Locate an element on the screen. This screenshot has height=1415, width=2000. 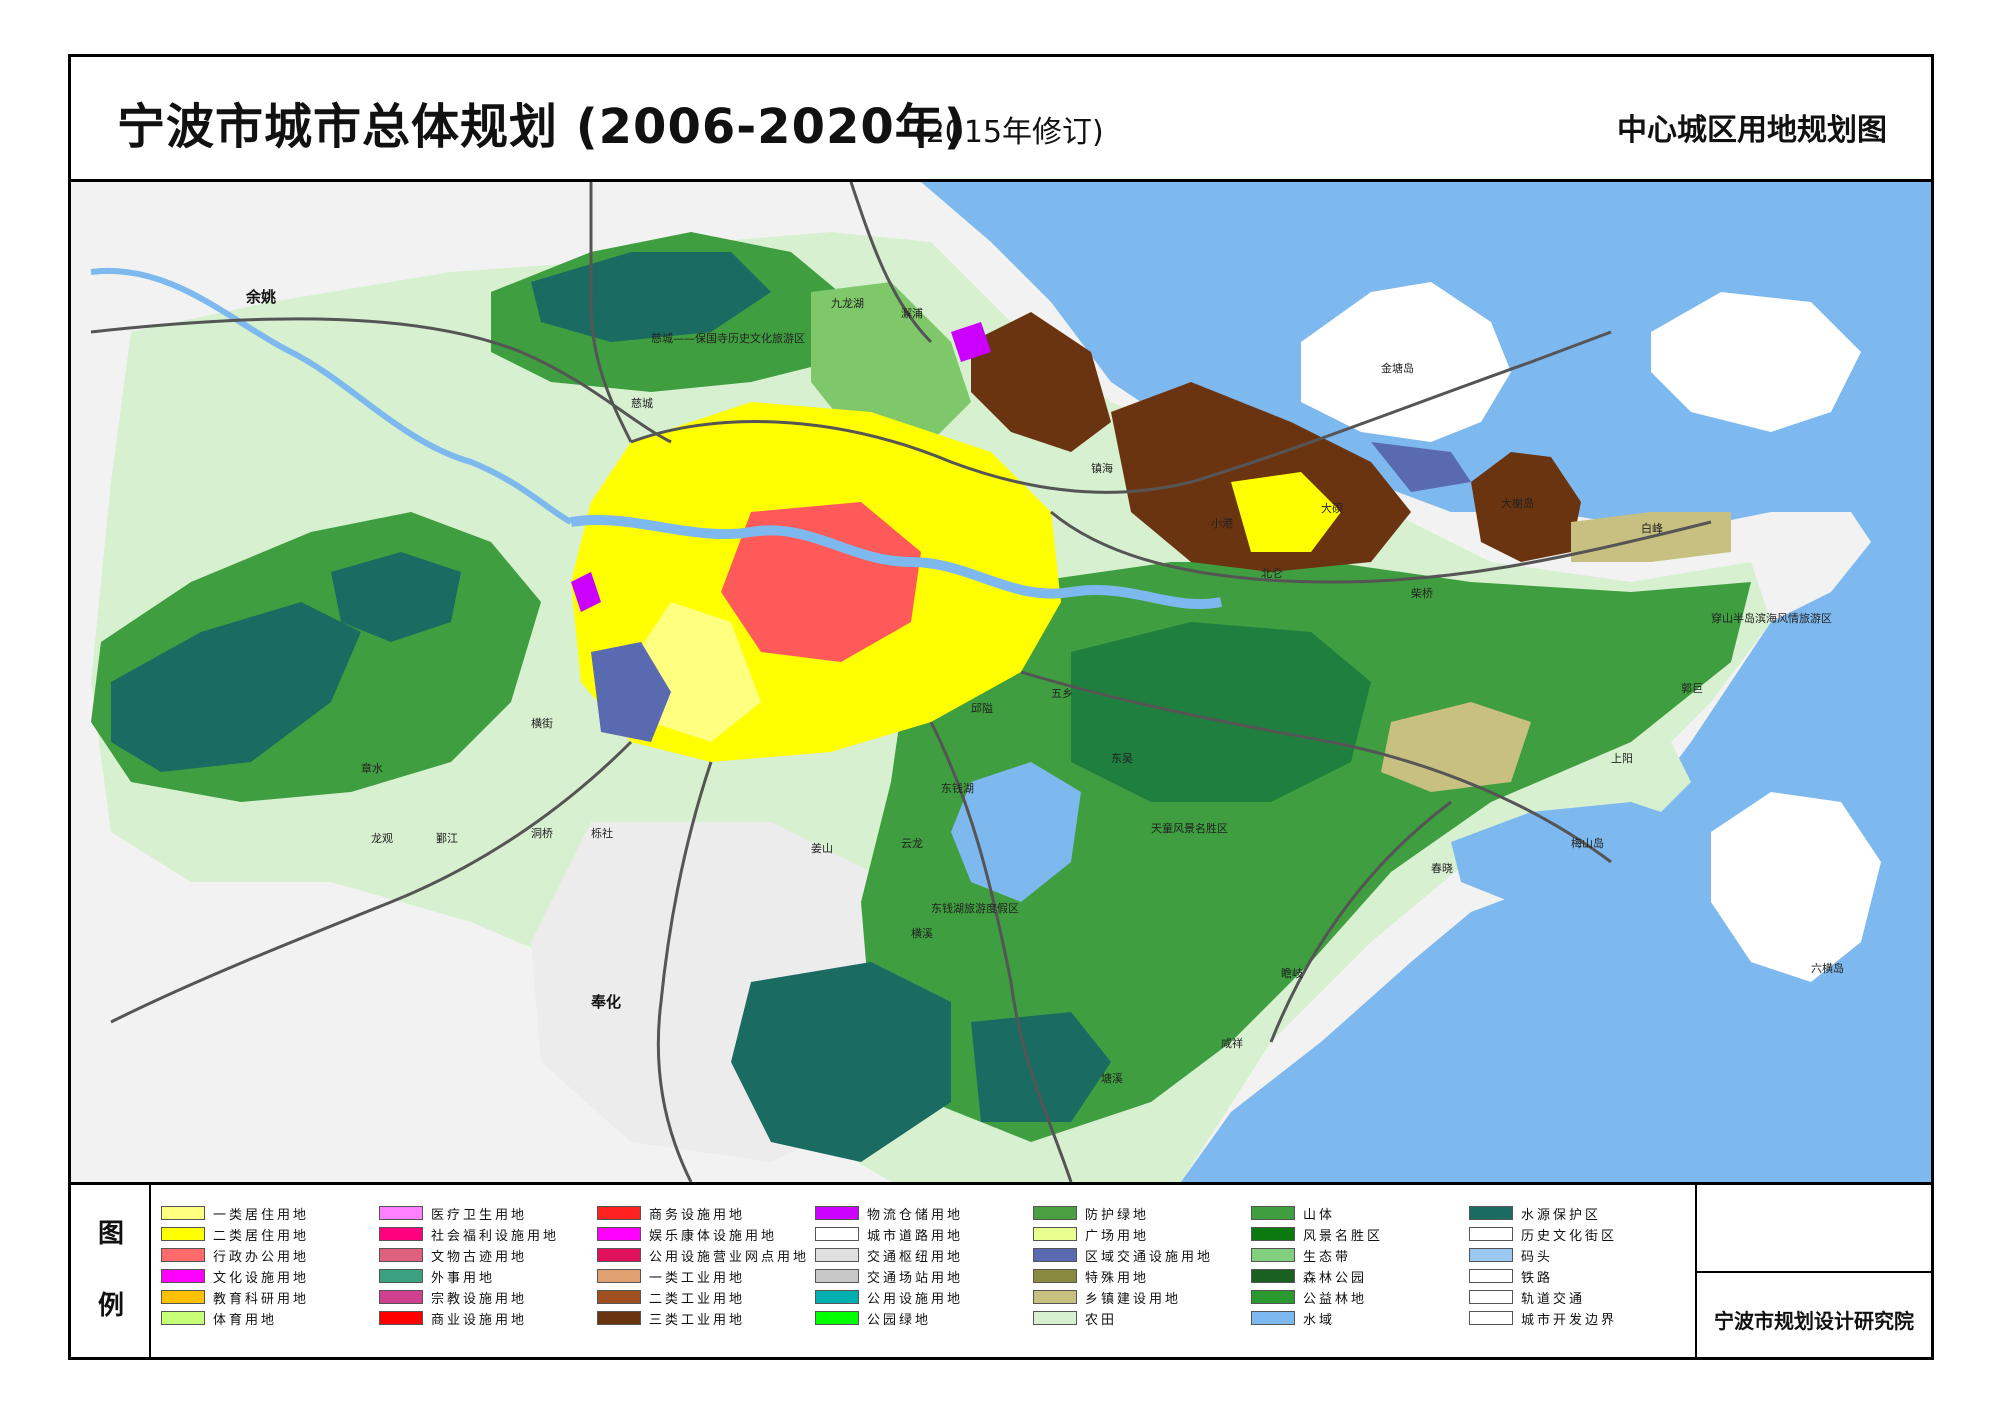
legend-label: 特殊用地 is located at coordinates (1117, 1278).